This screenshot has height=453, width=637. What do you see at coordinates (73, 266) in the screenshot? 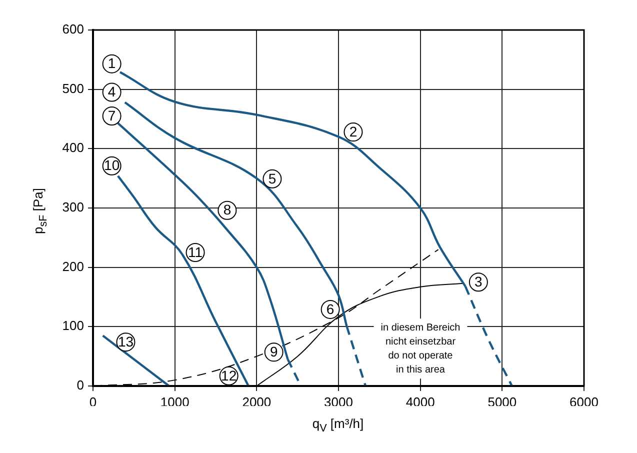
I see `y-tick-label: 200` at bounding box center [73, 266].